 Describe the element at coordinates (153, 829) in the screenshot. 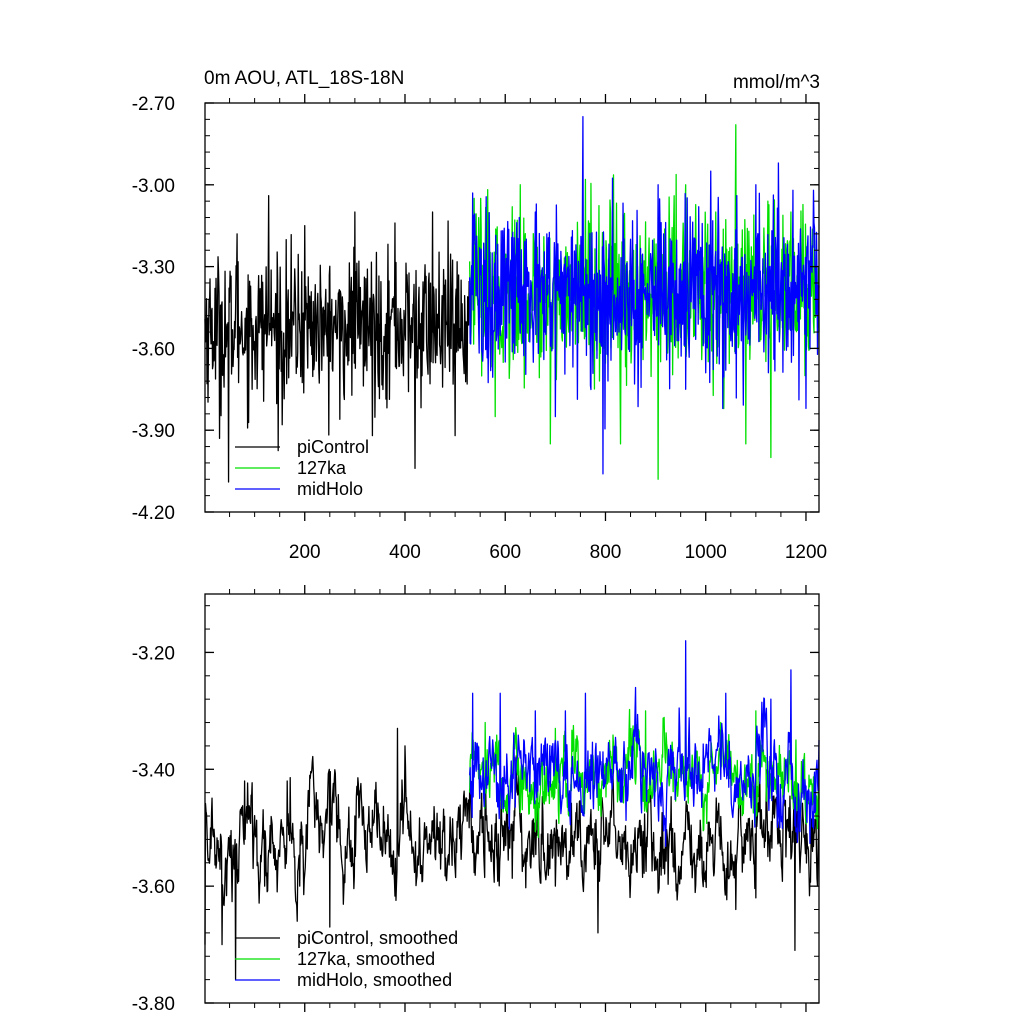

I see `y-tick-labels: -3.80 -3.60 -3.40 -3.20` at that location.